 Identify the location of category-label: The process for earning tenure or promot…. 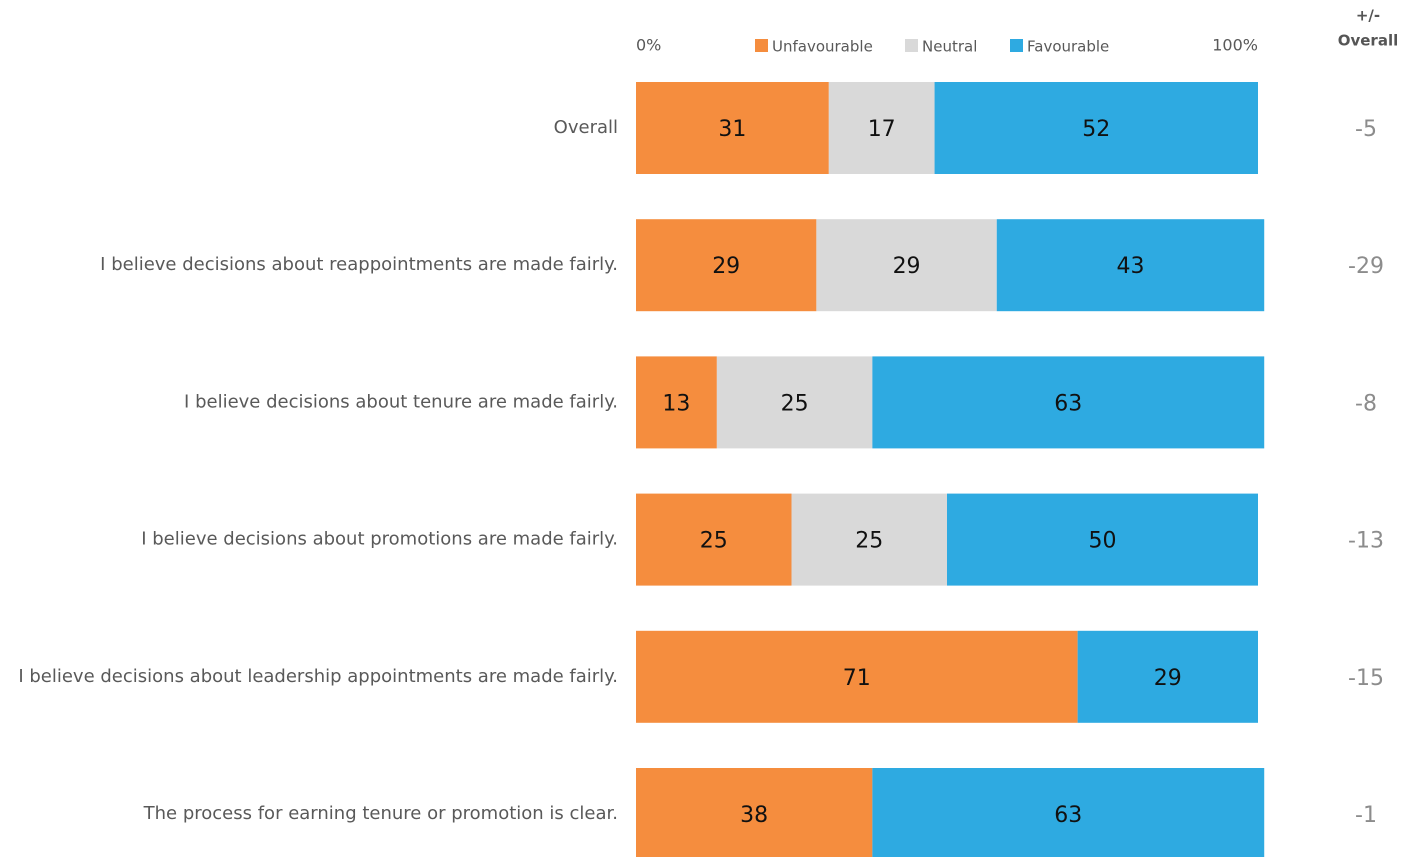
(380, 813).